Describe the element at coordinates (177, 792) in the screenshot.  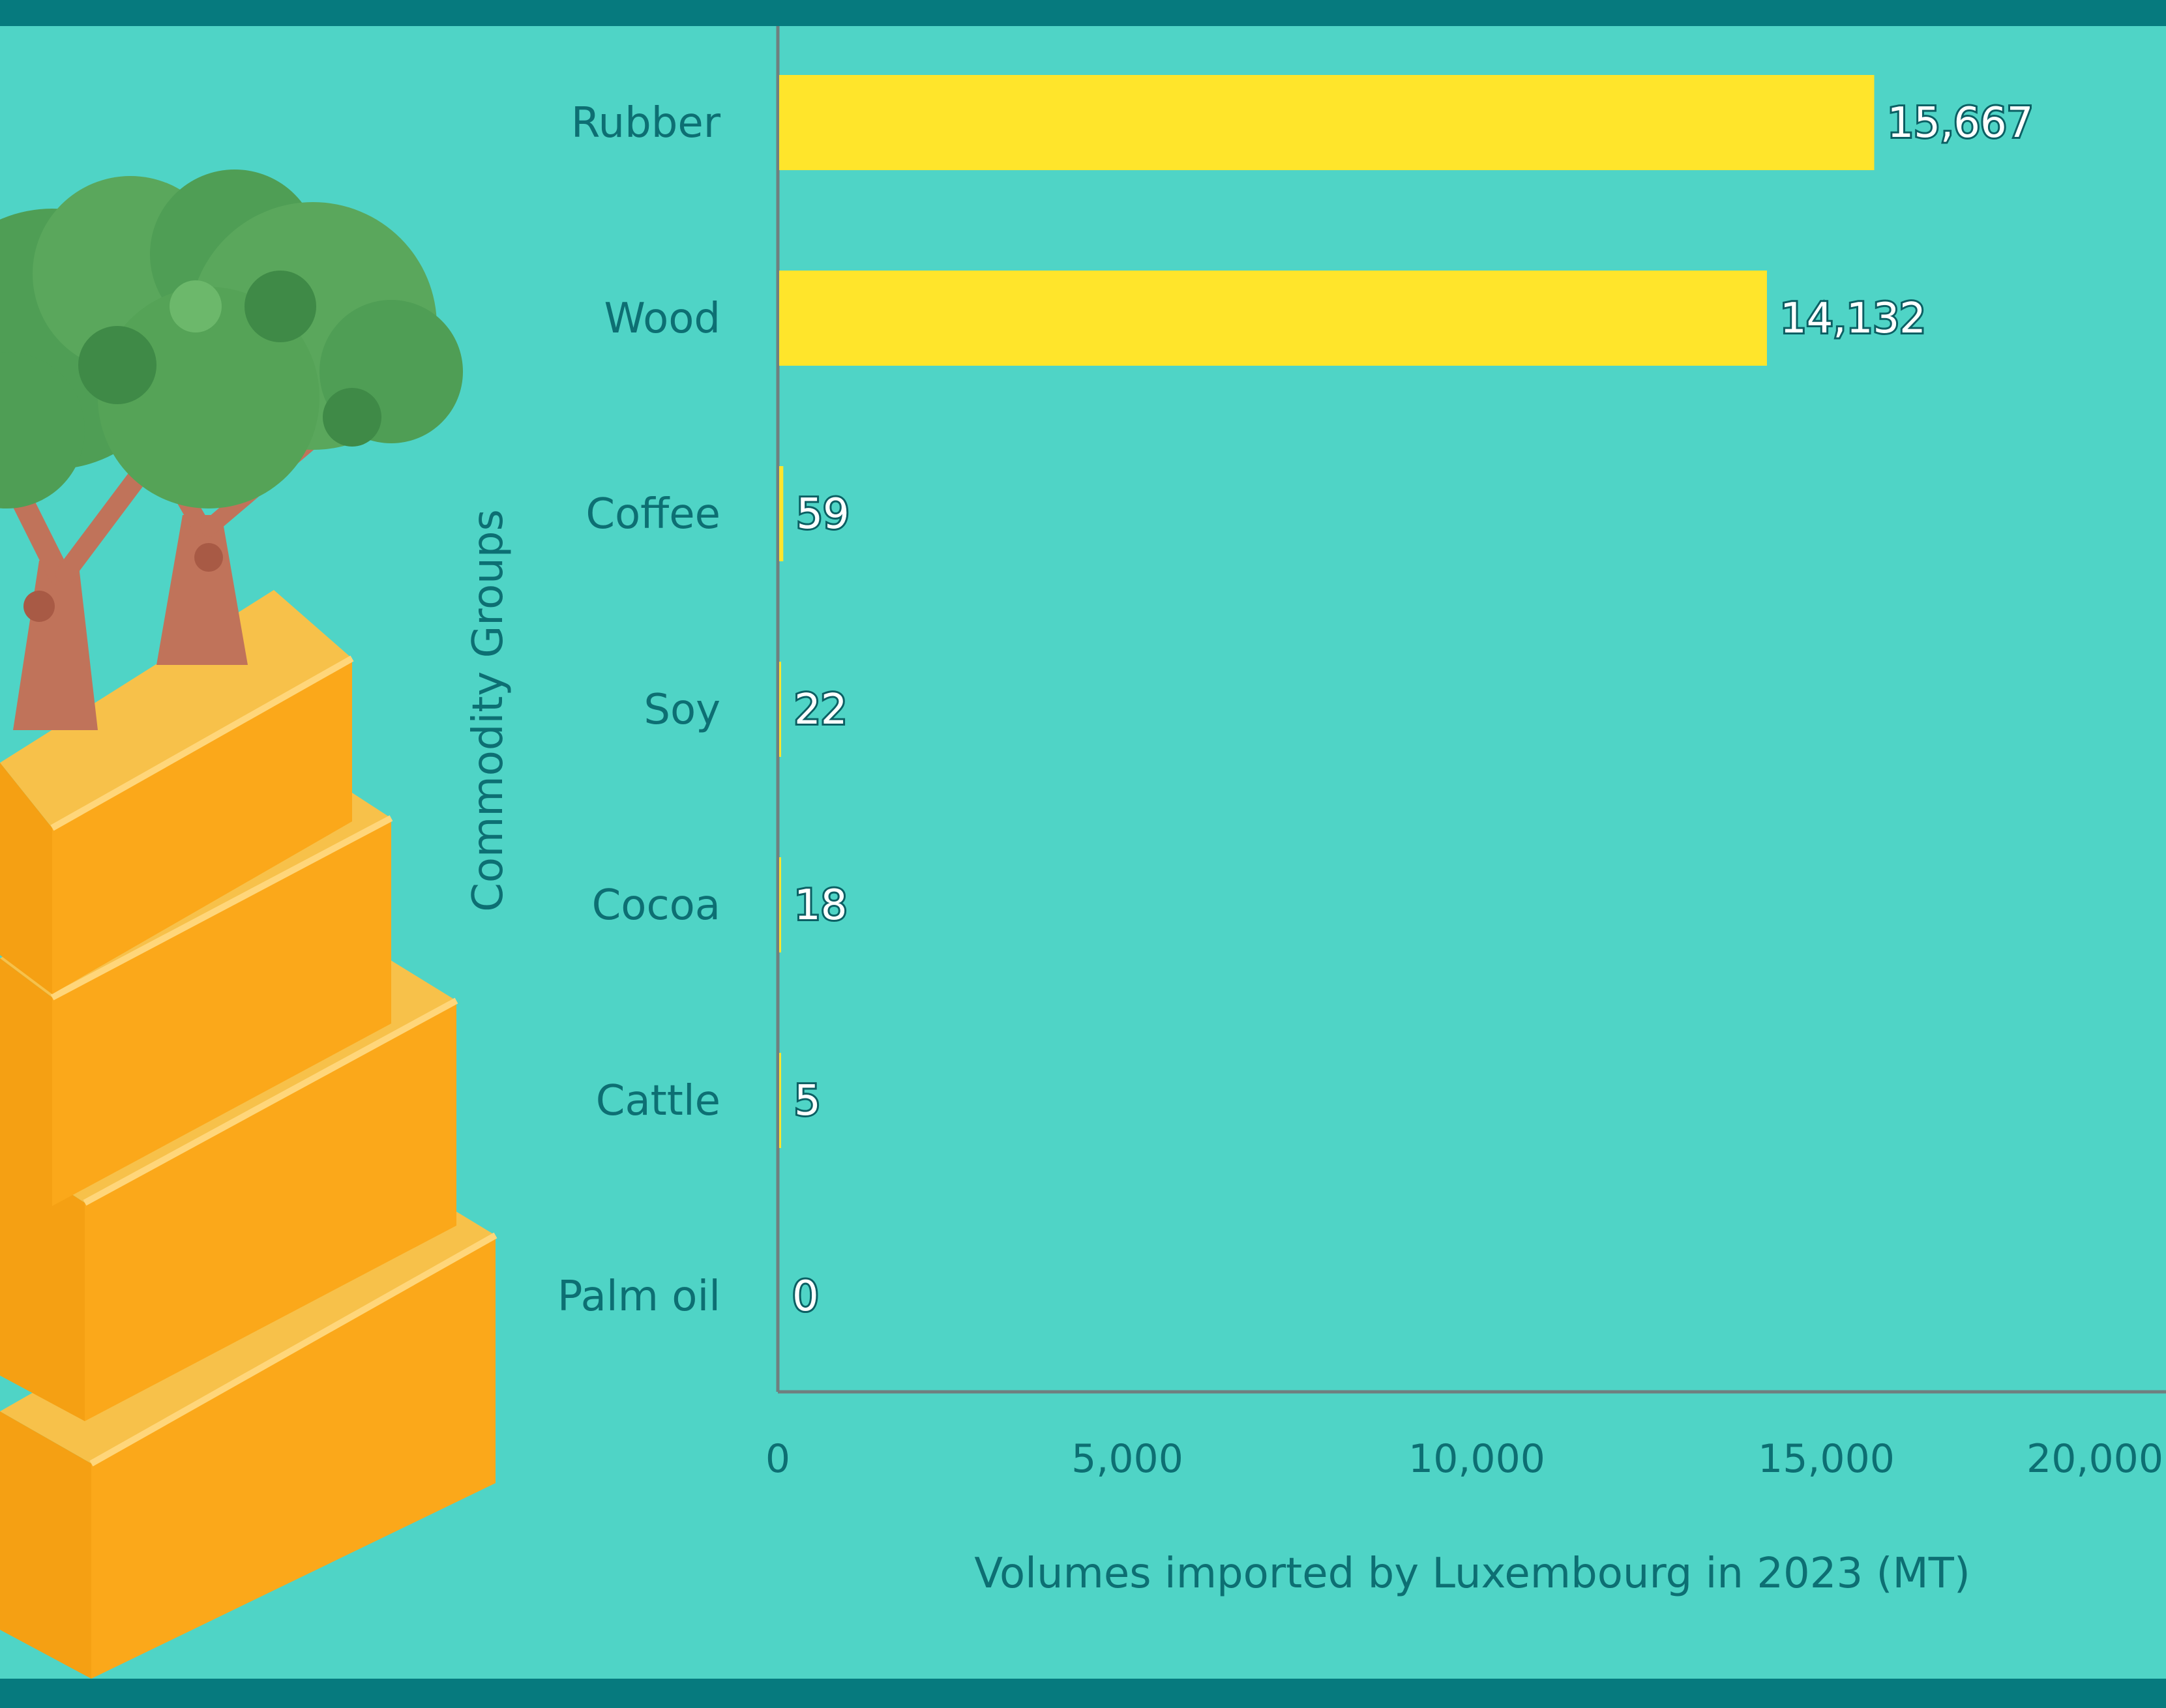
I see `shipping-container-icon` at that location.